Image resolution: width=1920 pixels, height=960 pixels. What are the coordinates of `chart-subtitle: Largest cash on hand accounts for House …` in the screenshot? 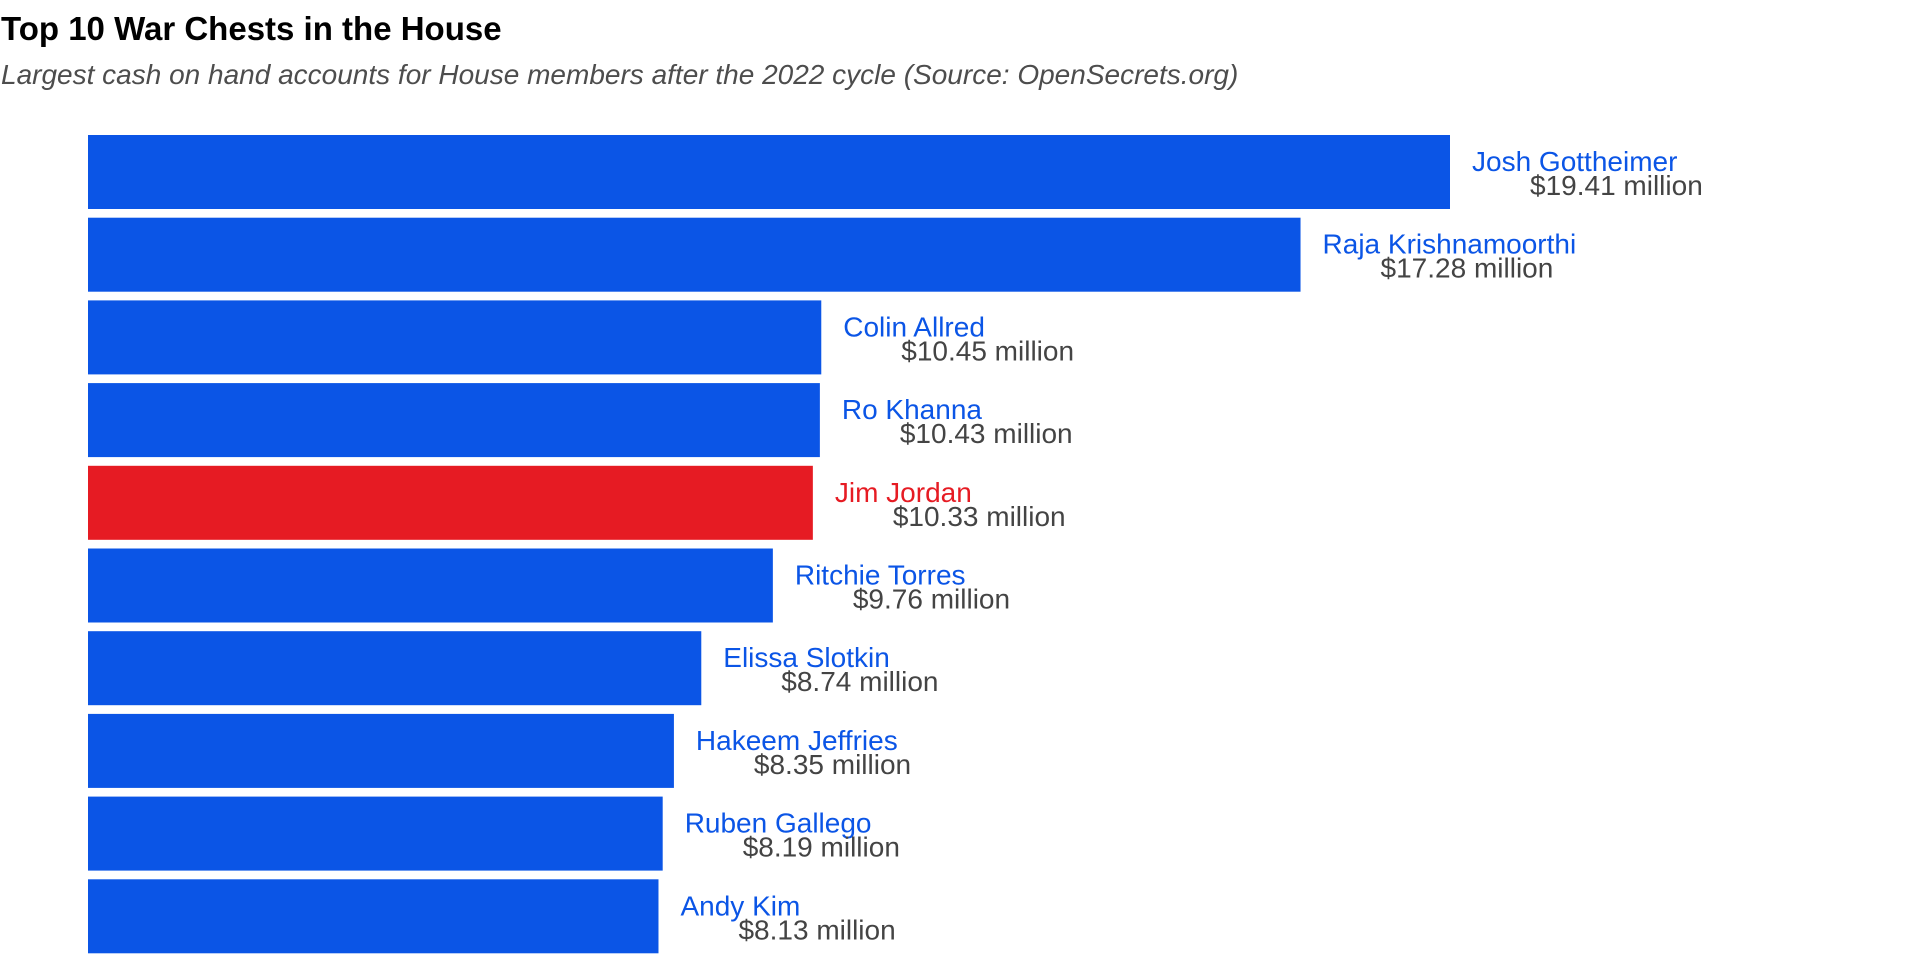 It's located at (619, 74).